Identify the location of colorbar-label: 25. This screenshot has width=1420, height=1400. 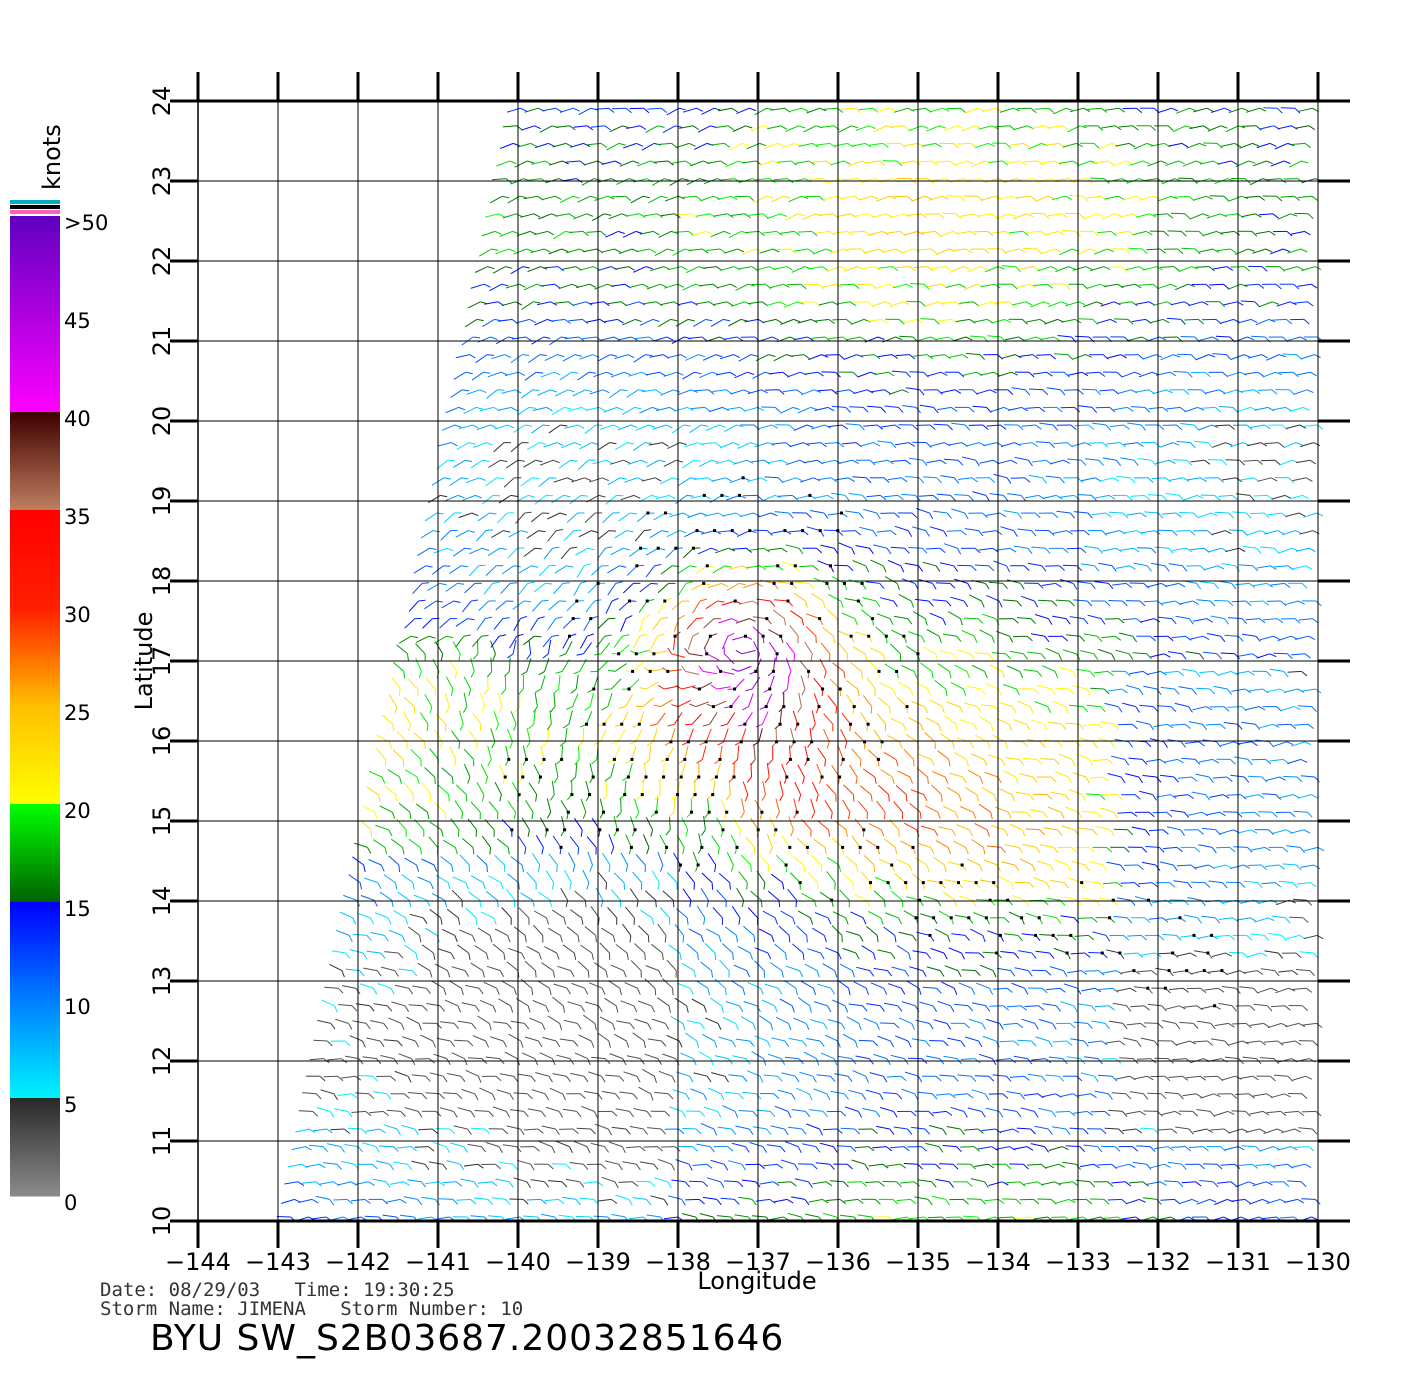
(77, 713).